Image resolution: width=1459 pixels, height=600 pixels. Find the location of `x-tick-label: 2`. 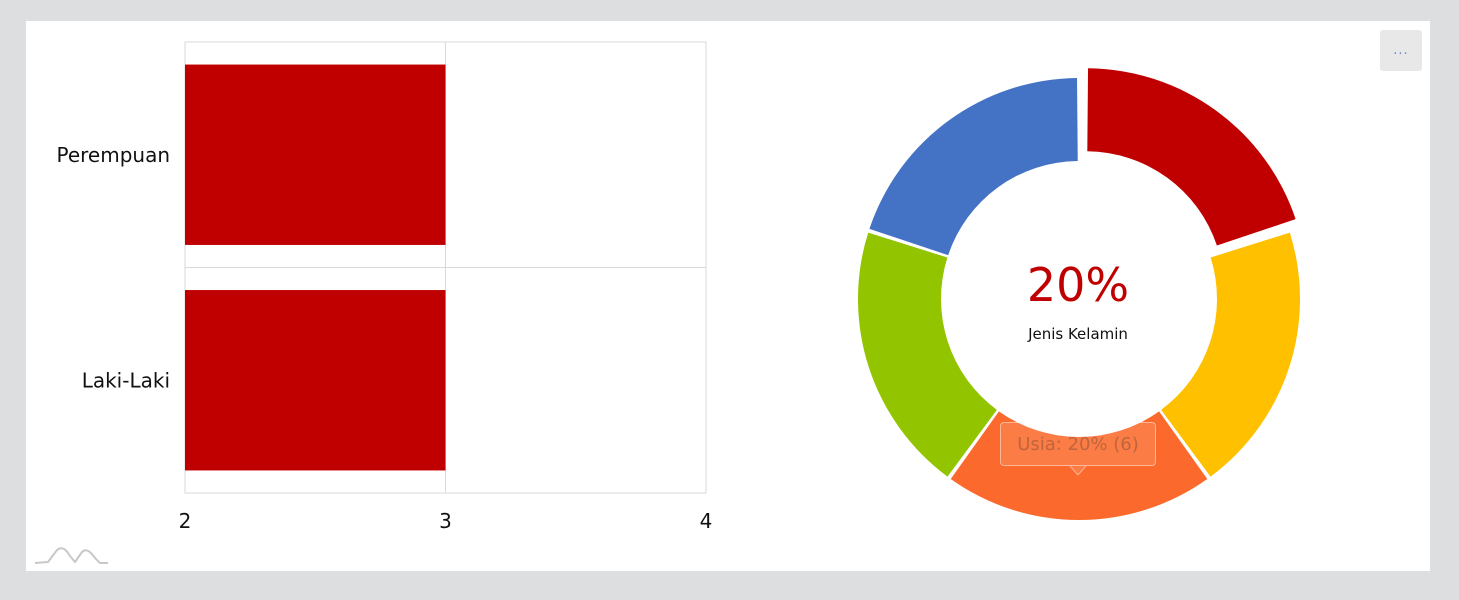

x-tick-label: 2 is located at coordinates (185, 521).